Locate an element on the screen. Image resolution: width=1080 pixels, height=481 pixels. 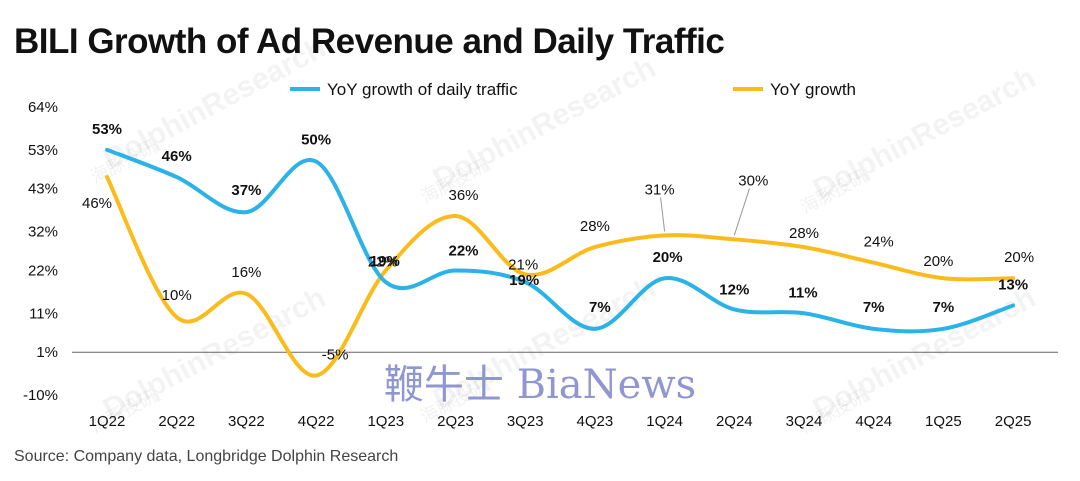
x-tick-label: 1Q23 is located at coordinates (385, 421).